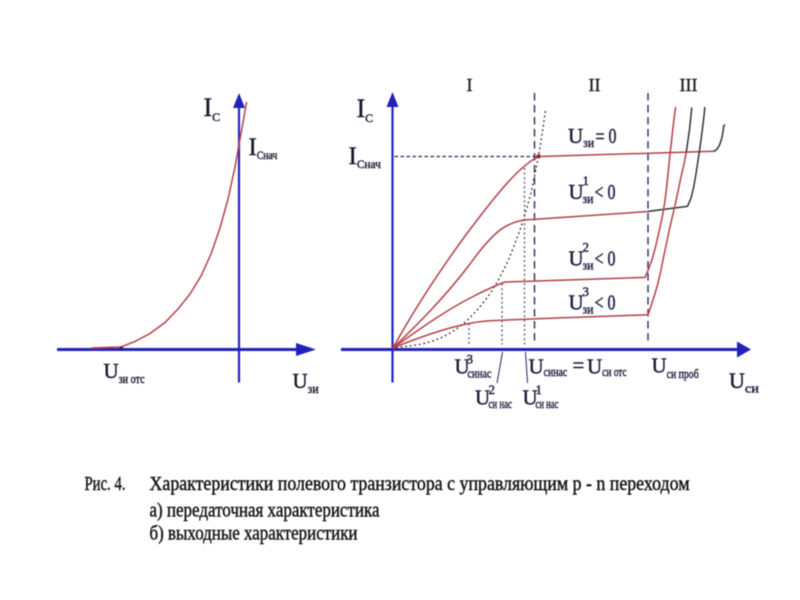 Image resolution: width=800 pixels, height=600 pixels. I want to click on svg-text: Рис. 4., so click(105, 484).